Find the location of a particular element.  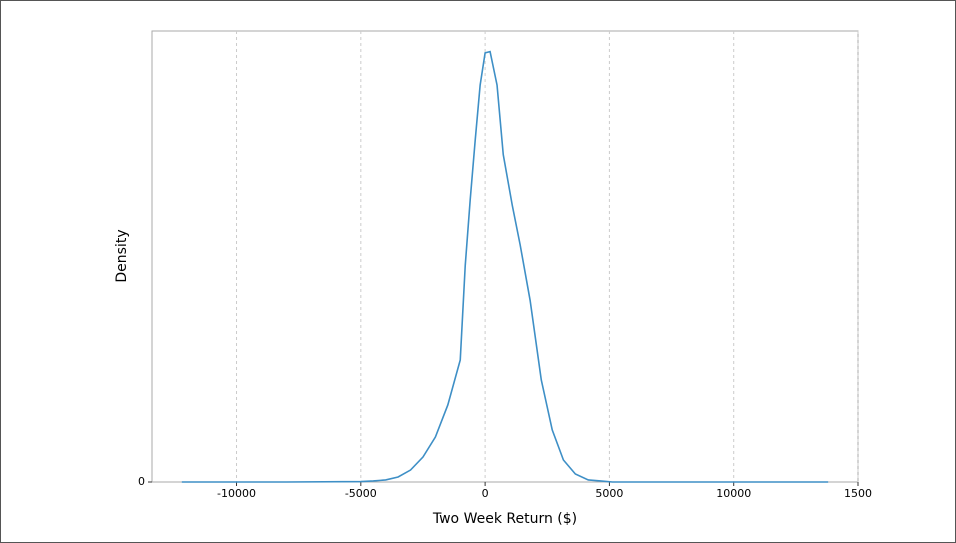

x-tick-label: 5000 is located at coordinates (609, 493).